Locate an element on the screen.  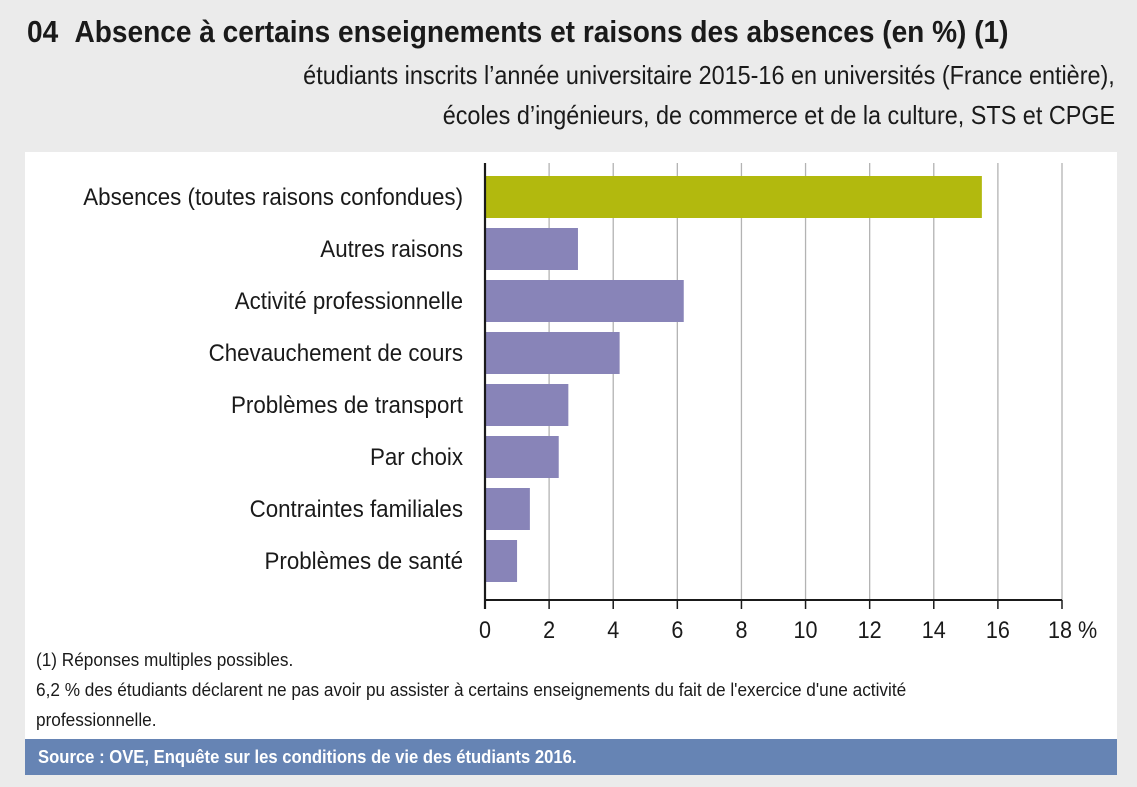
x-tick-label: 8 is located at coordinates (741, 630).